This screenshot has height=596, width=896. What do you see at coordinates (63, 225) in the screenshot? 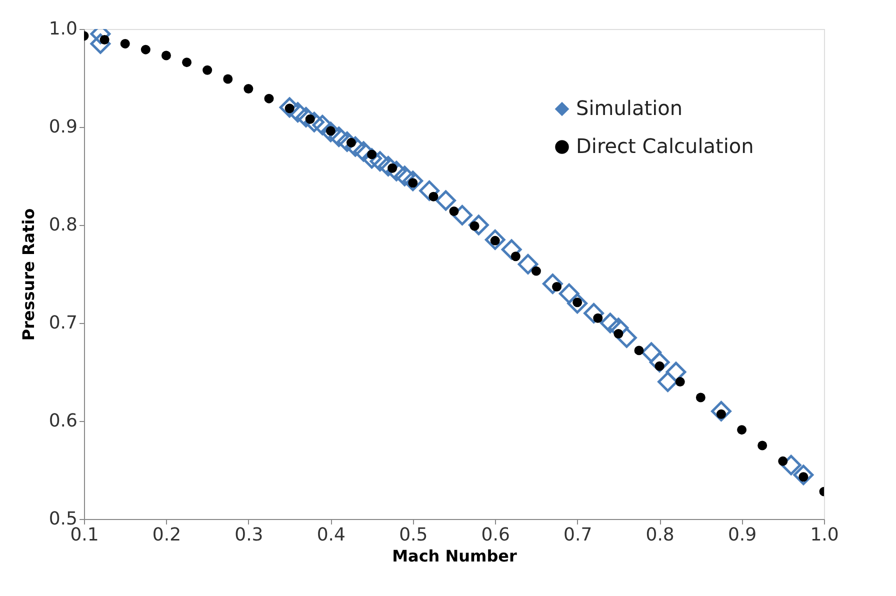
I see `y-tick-label: 0.8` at bounding box center [63, 225].